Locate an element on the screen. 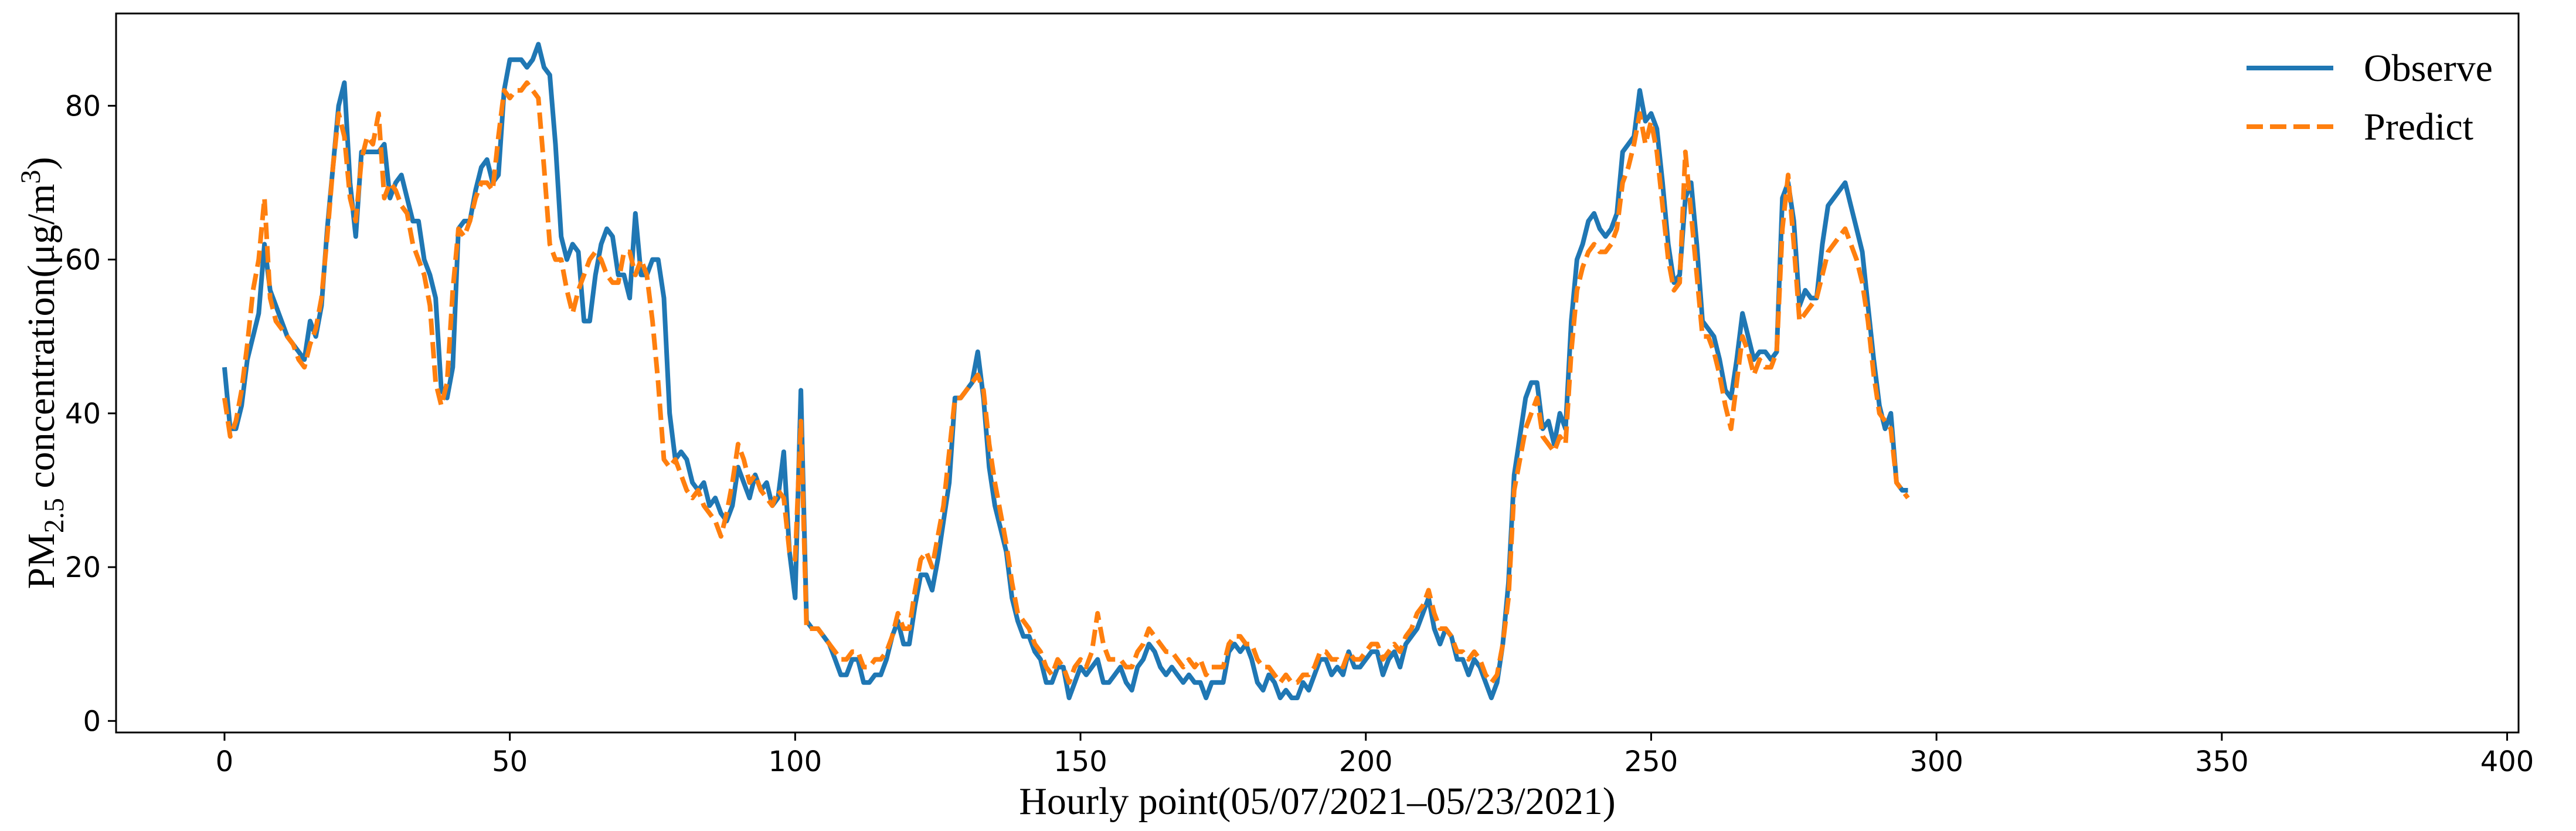  y-axis-ticks: 0 20 40 60 80 is located at coordinates (90, 414).